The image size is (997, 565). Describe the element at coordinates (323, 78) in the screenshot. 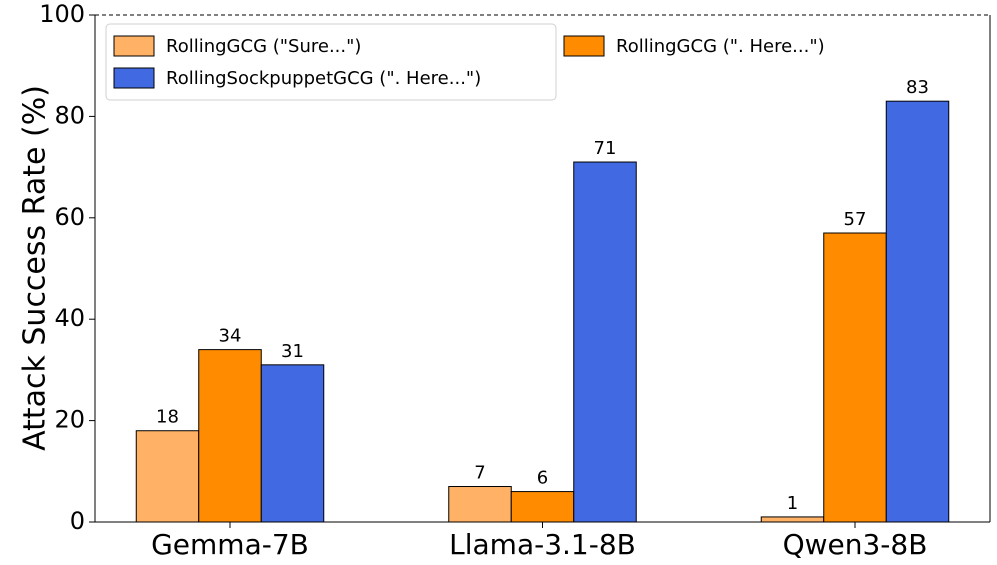

I see `legend-label: RollingSockpuppetGCG (". Here...")` at that location.